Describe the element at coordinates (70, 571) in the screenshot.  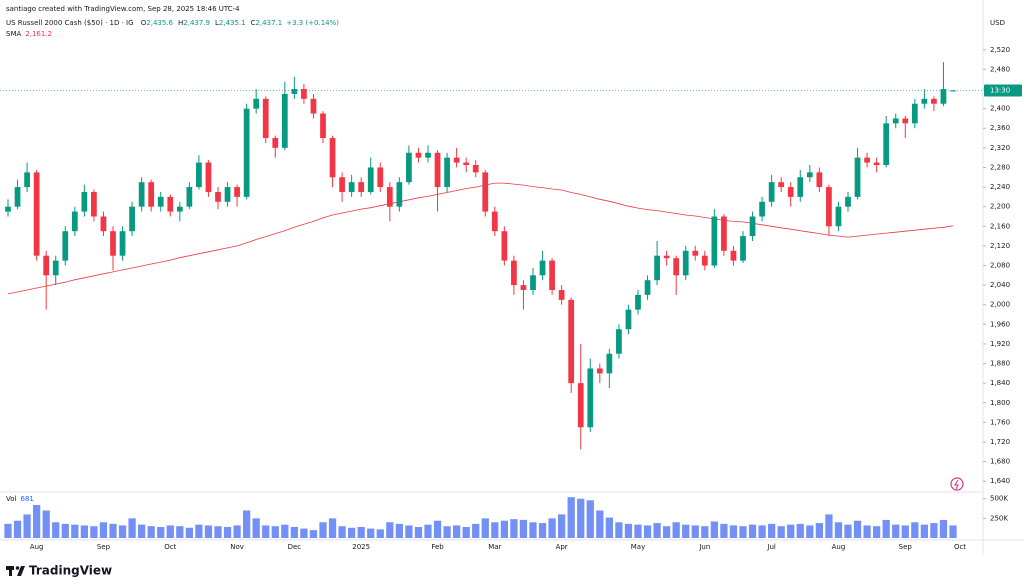
I see `logo-text: TradingView` at that location.